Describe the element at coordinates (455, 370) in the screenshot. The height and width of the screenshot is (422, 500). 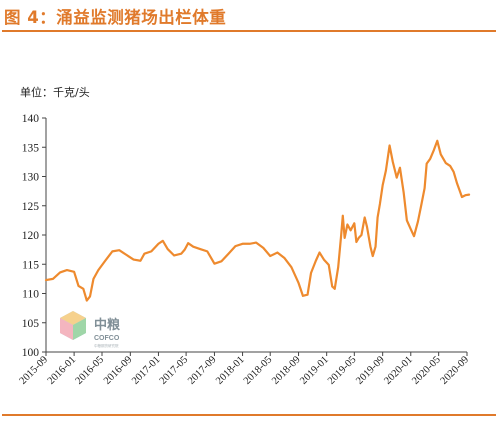
I see `x-tick-label: 2020-09` at that location.